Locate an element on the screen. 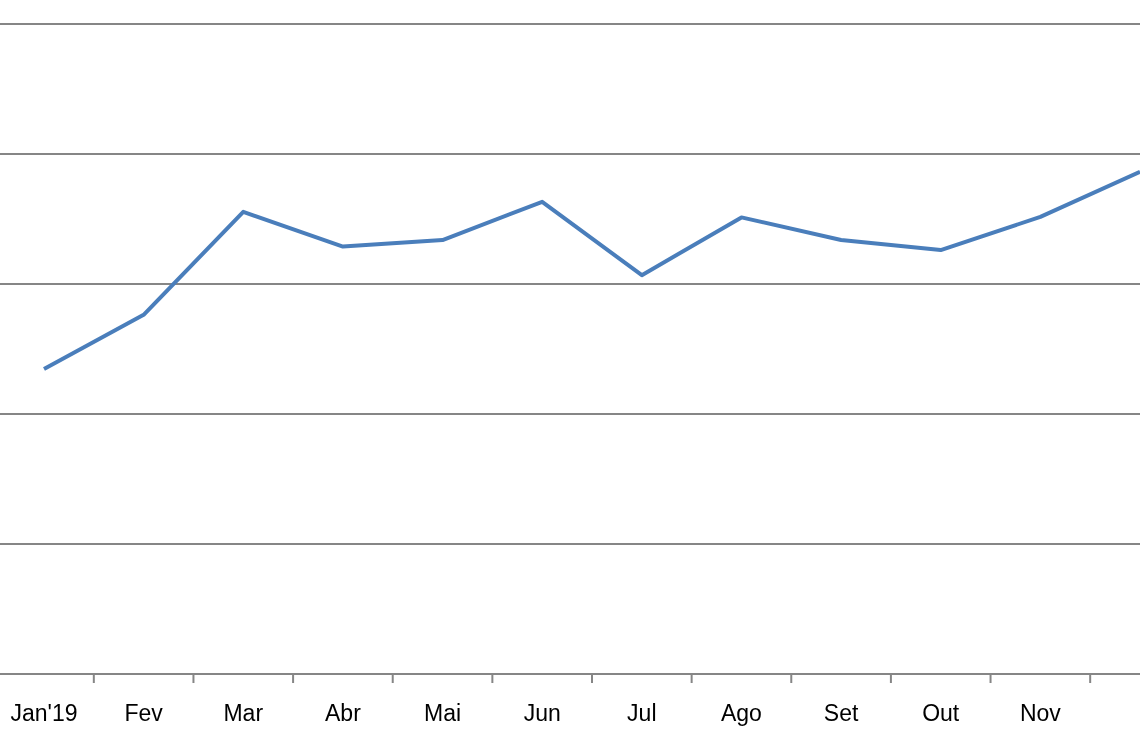 Image resolution: width=1140 pixels, height=742 pixels. x-tick-label: Fev is located at coordinates (144, 713).